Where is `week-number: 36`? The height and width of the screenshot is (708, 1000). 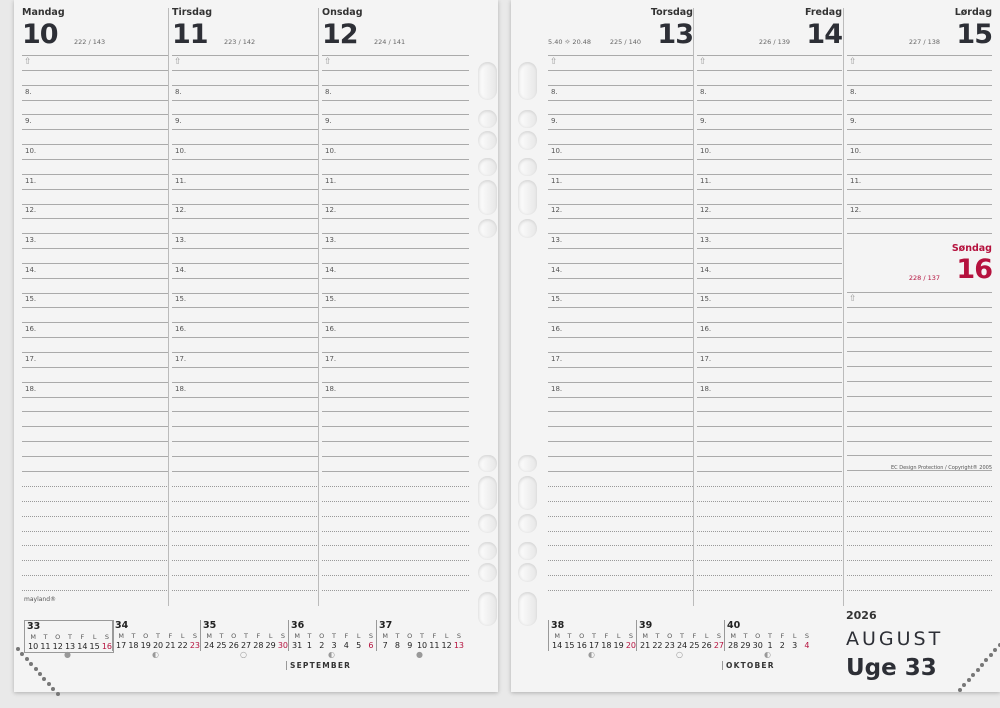
week-number: 36 is located at coordinates (298, 625).